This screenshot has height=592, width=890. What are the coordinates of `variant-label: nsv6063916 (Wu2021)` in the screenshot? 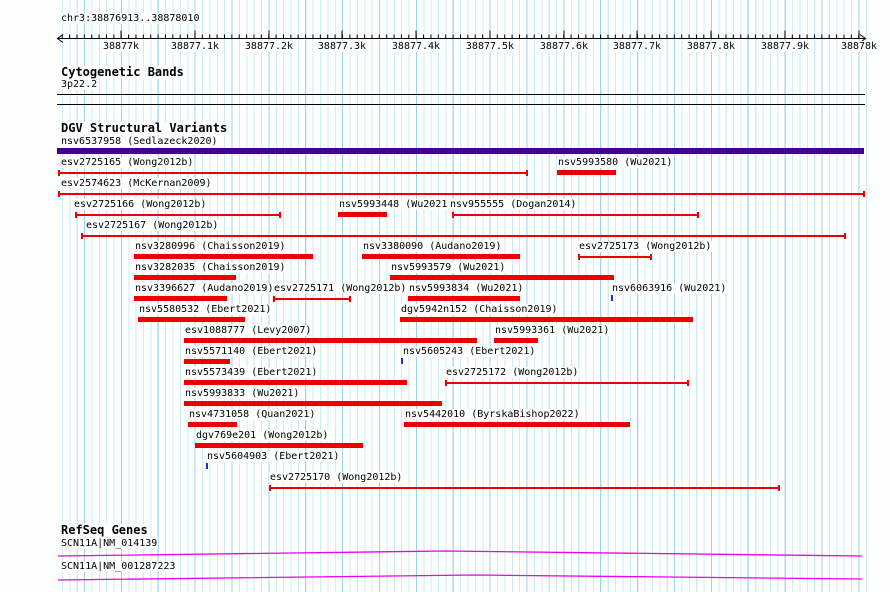 It's located at (669, 288).